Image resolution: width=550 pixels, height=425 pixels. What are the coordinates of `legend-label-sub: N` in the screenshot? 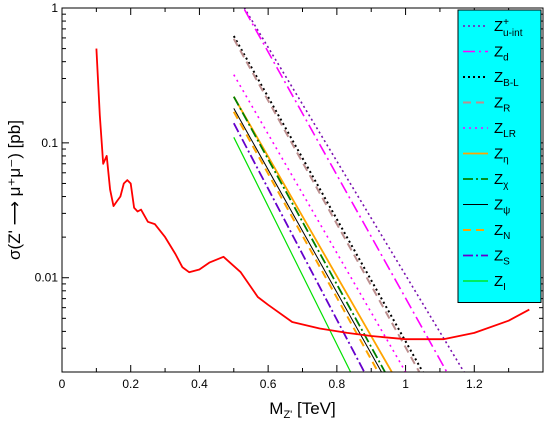 It's located at (506, 236).